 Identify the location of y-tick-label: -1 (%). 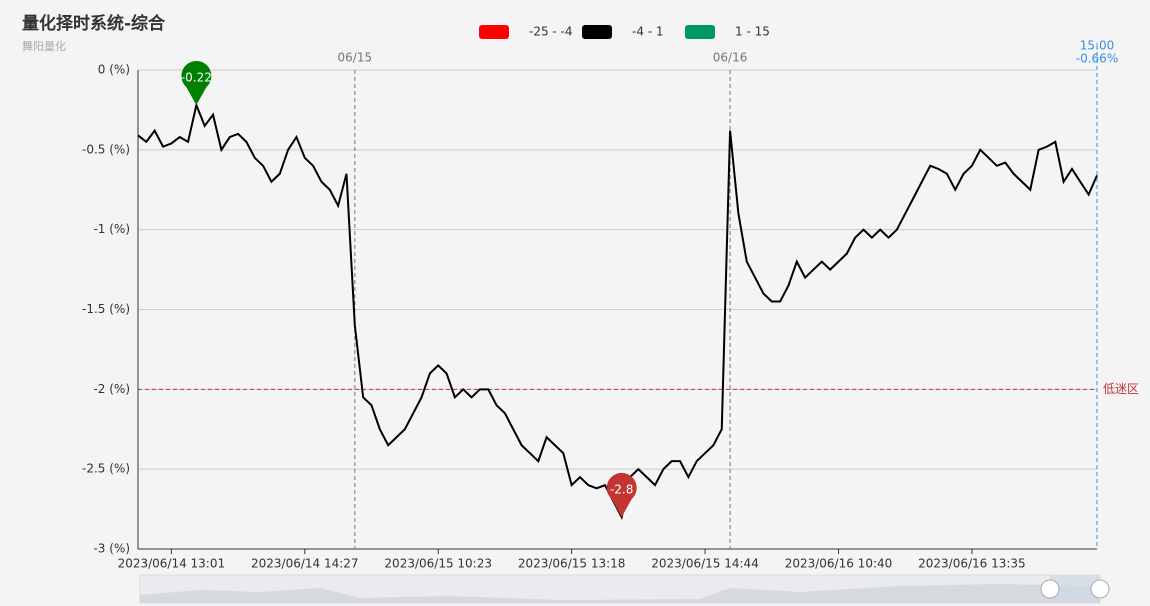
(111, 229).